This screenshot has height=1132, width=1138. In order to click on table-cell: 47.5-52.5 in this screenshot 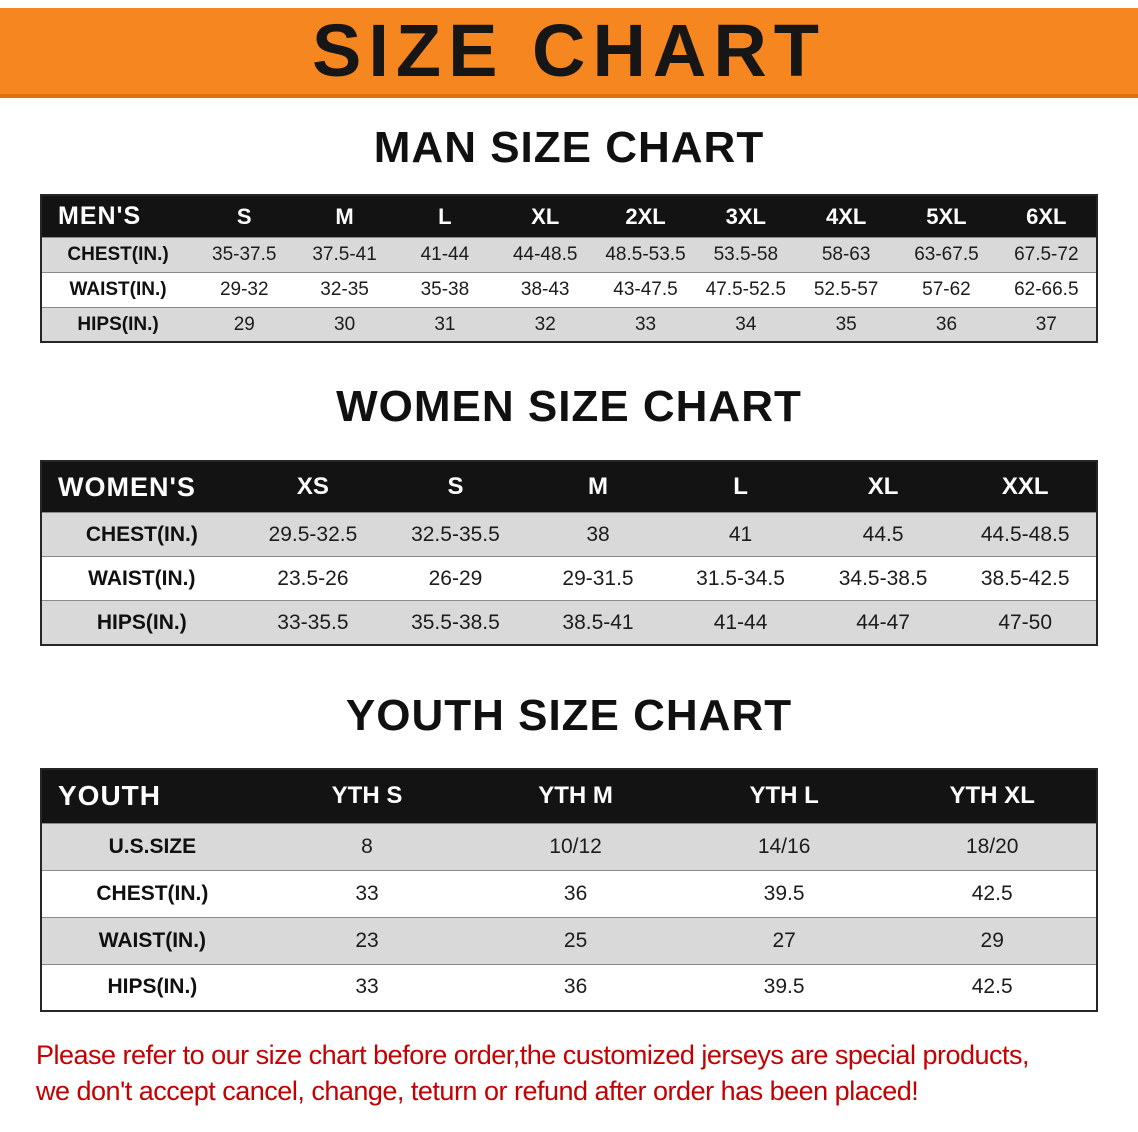, I will do `click(745, 289)`.